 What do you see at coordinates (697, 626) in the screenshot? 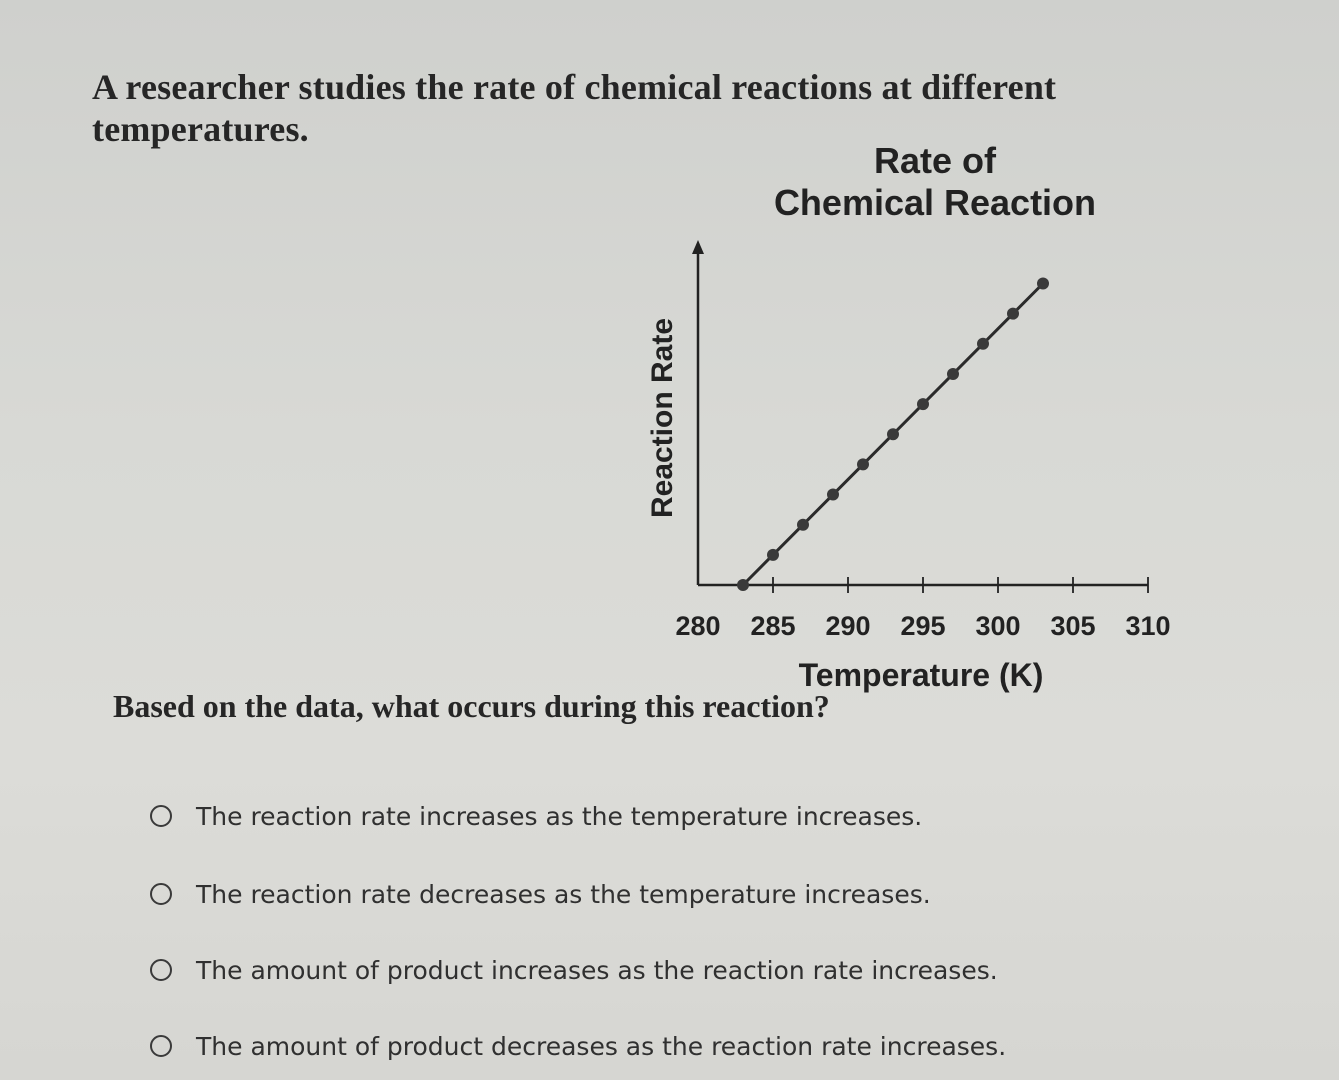
I see `x-tick-label: 280` at bounding box center [697, 626].